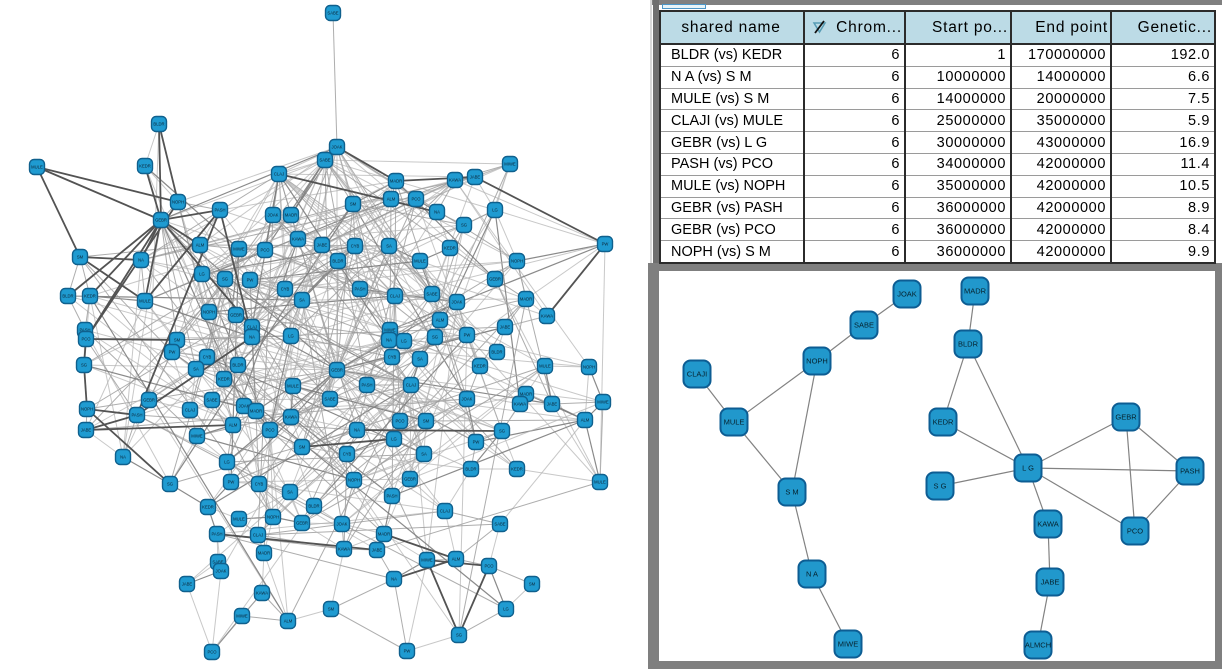  What do you see at coordinates (791, 492) in the screenshot?
I see `svg-text: S M` at bounding box center [791, 492].